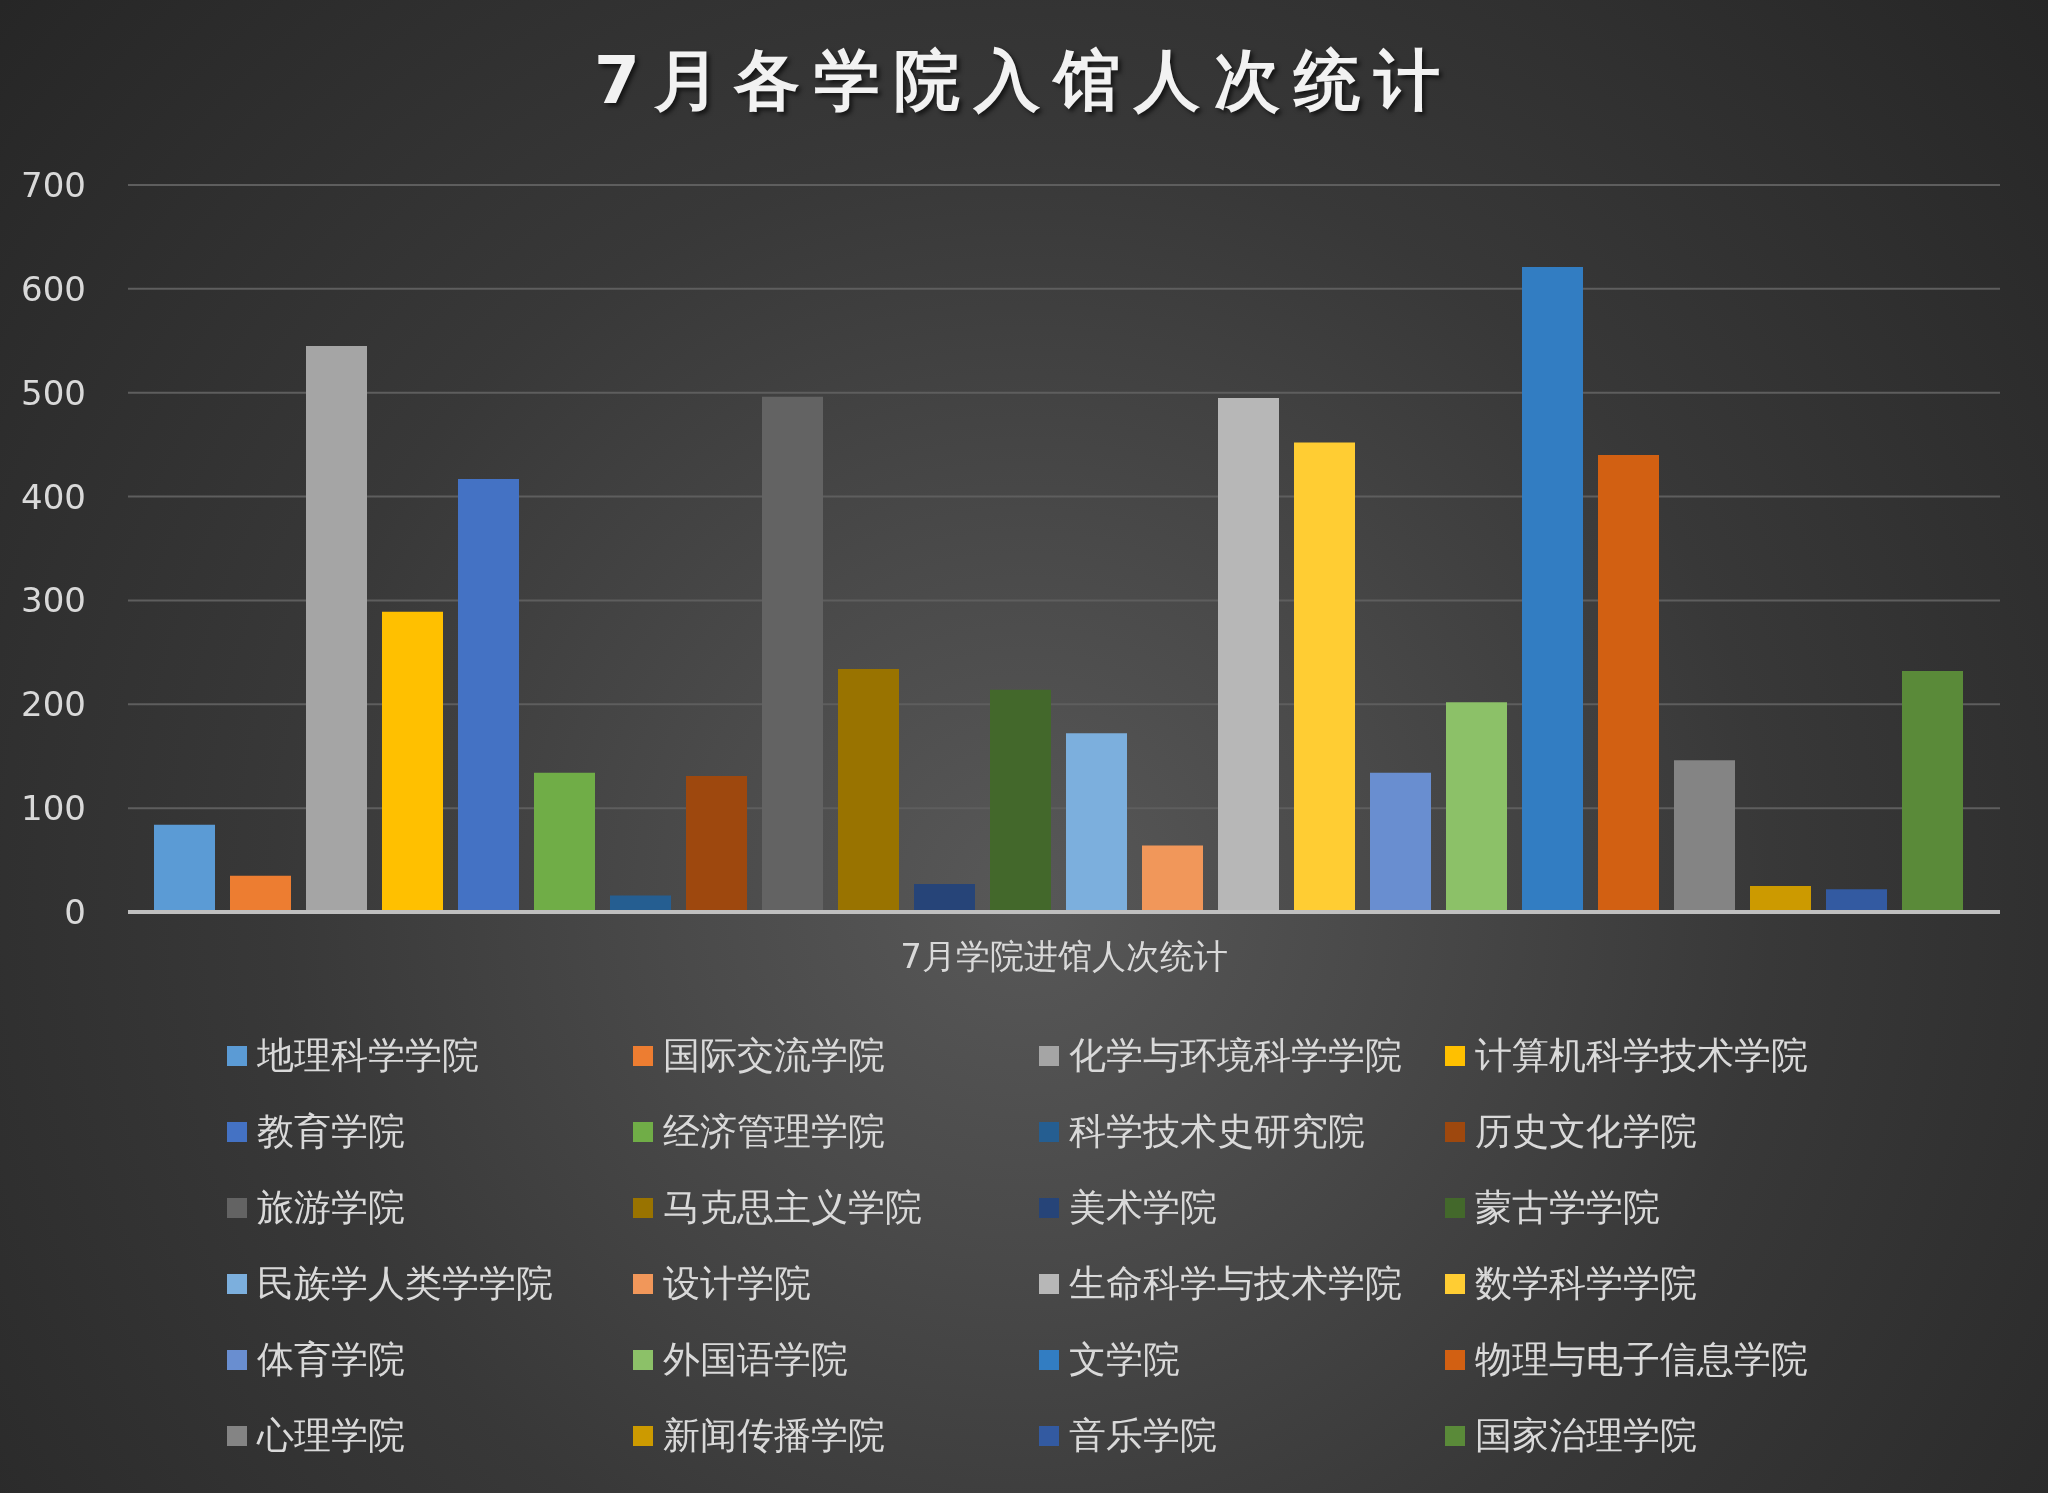 This screenshot has width=2048, height=1493. I want to click on legend-label: 地理科学学院, so click(368, 1056).